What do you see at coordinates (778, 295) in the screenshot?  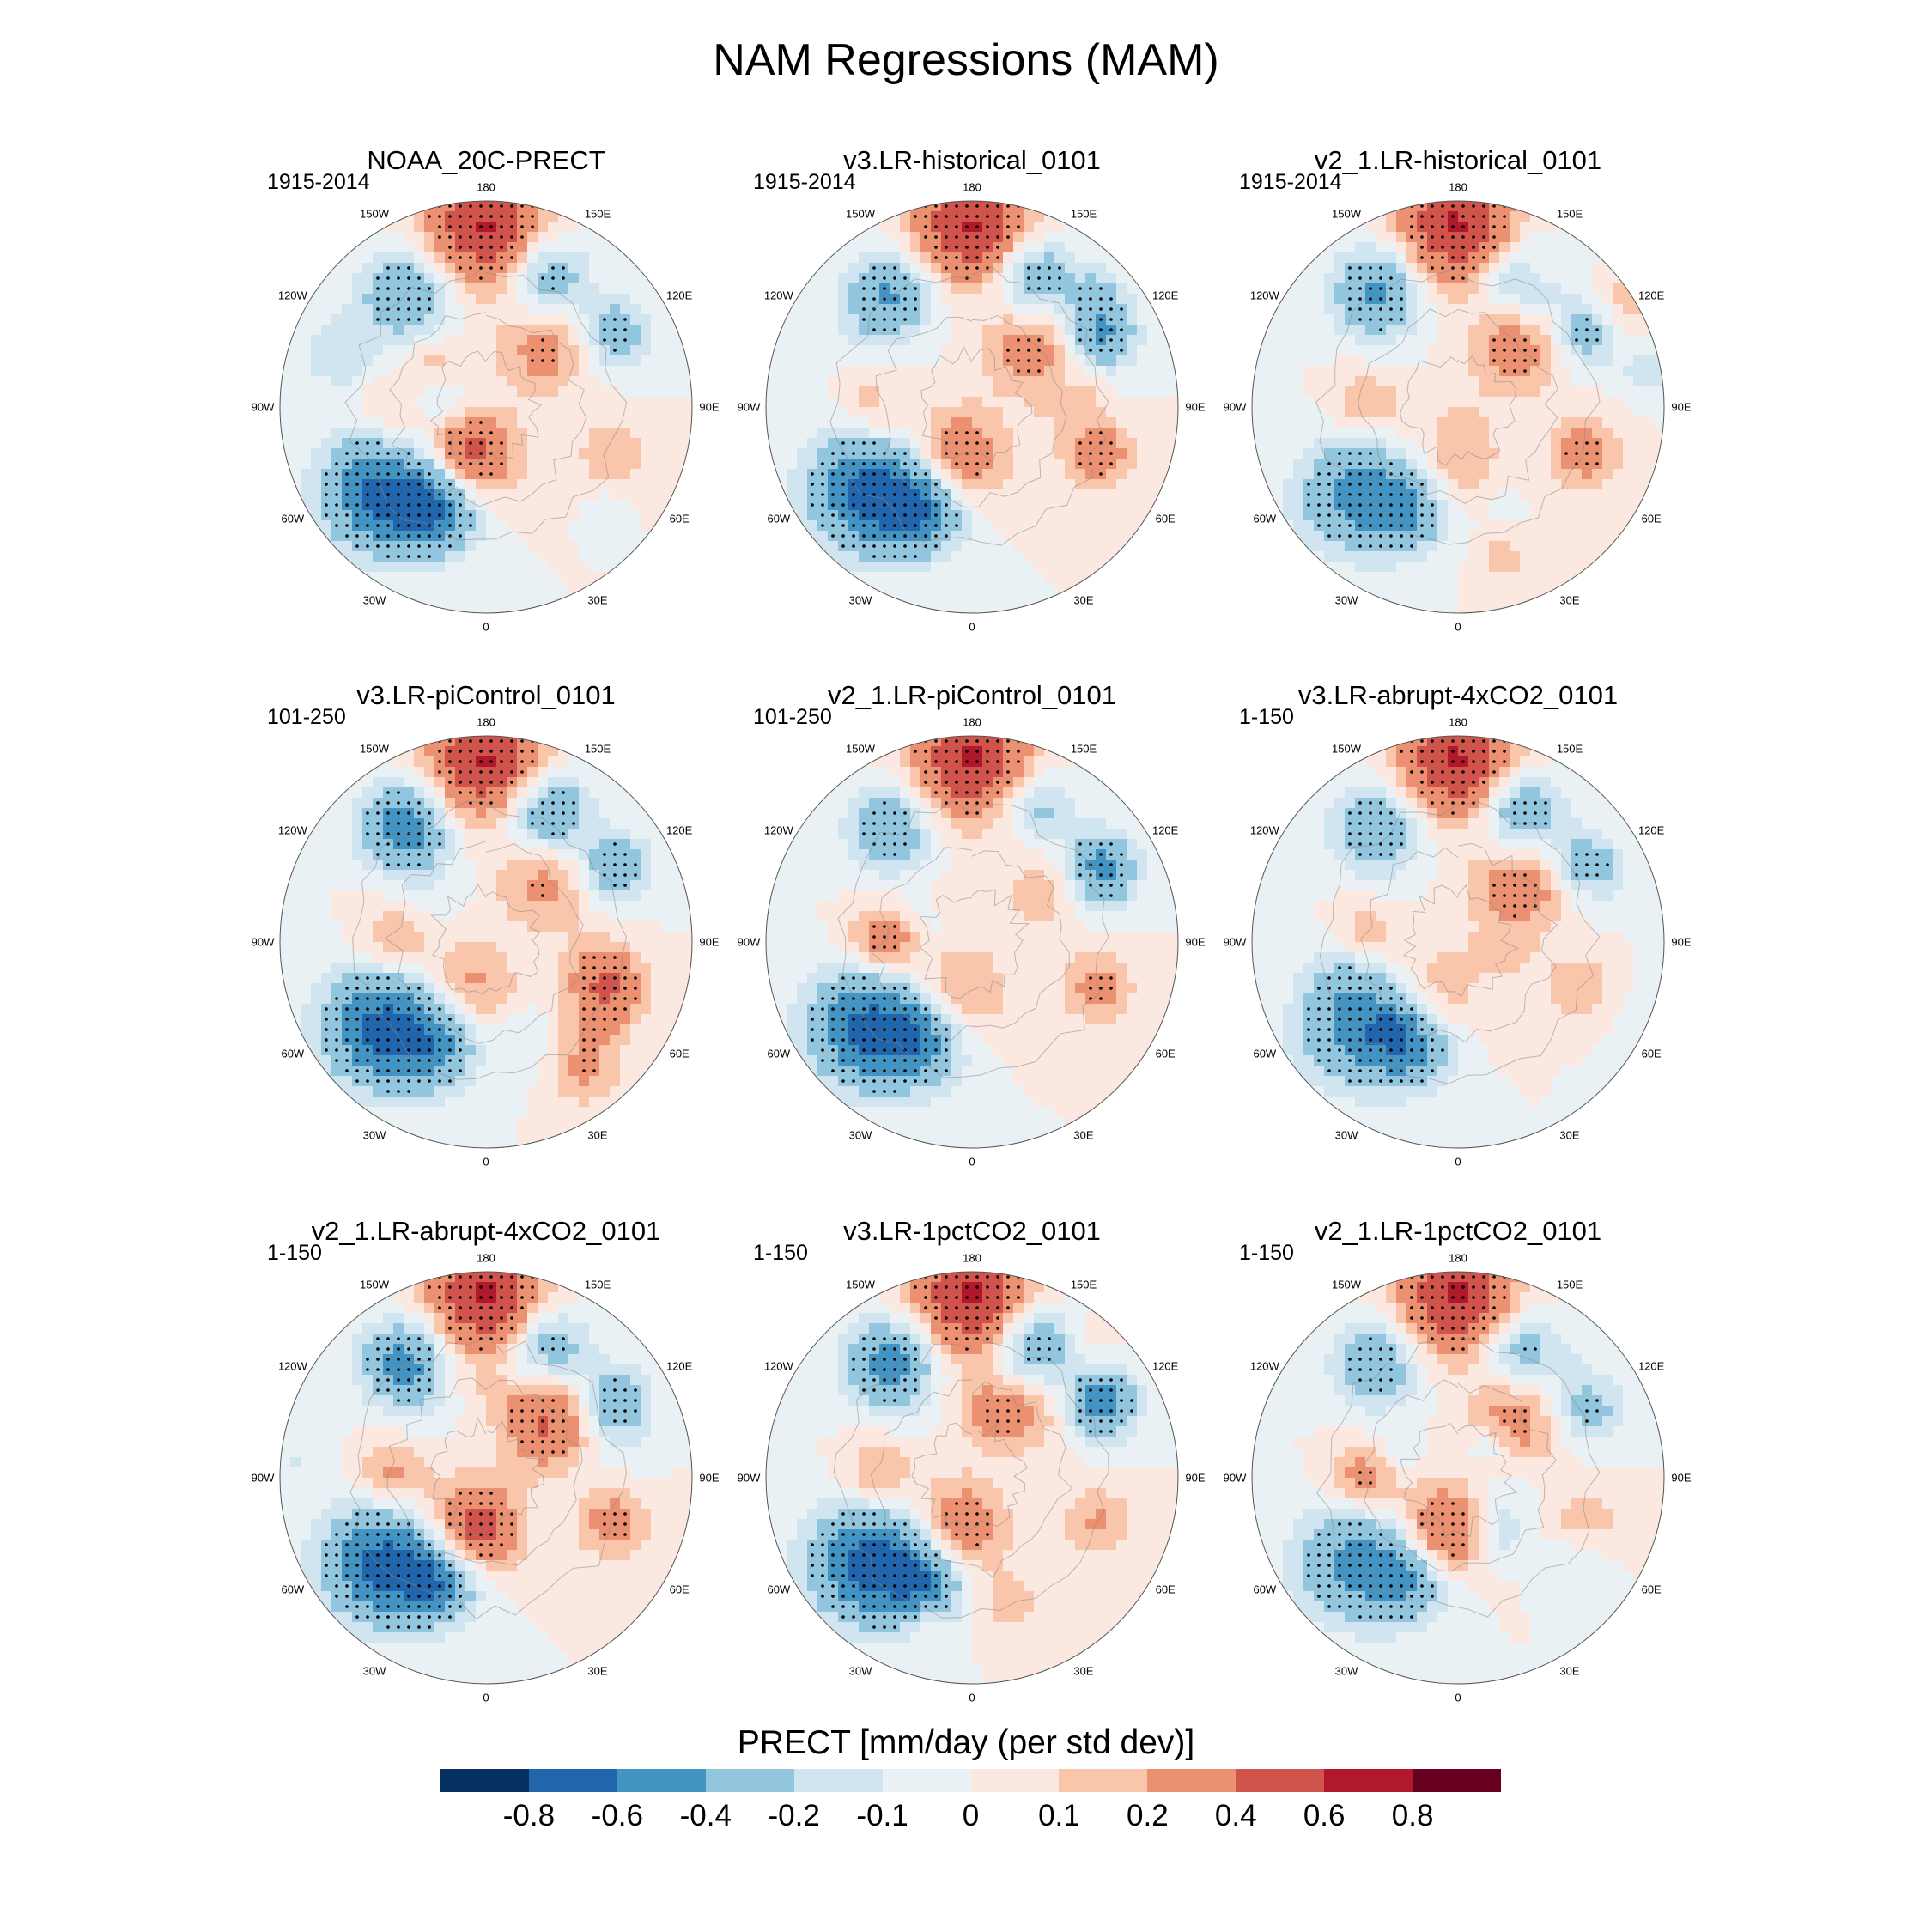 I see `longitude-label: 120W` at bounding box center [778, 295].